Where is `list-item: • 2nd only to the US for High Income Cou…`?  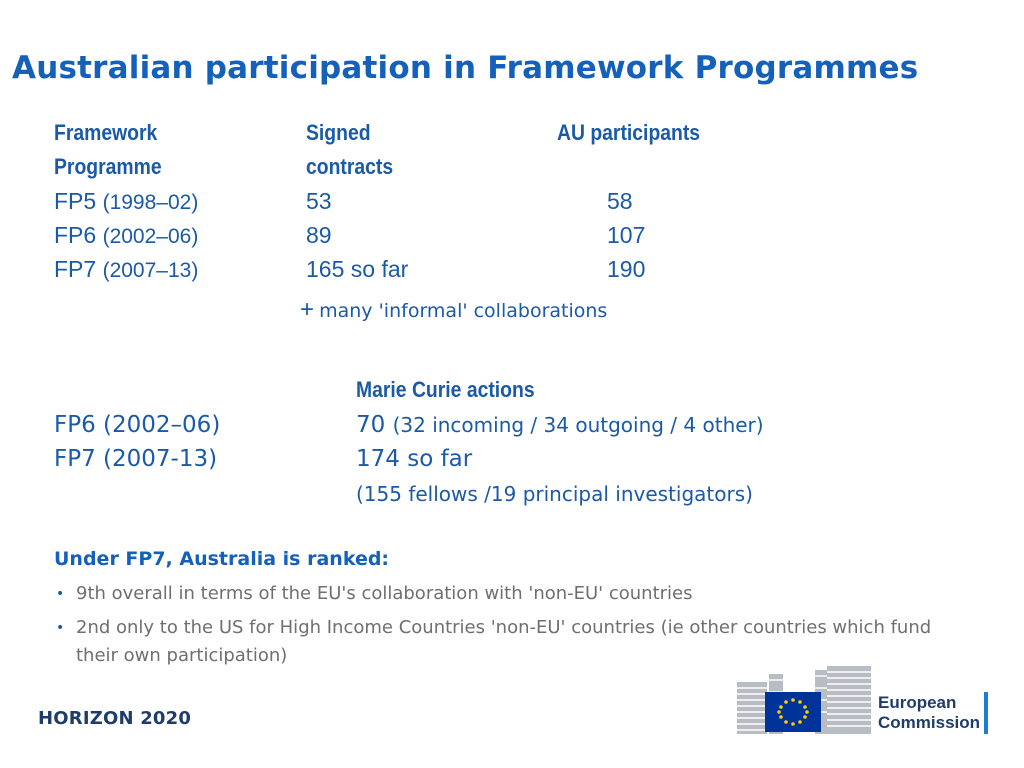 list-item: • 2nd only to the US for High Income Cou… is located at coordinates (501, 642).